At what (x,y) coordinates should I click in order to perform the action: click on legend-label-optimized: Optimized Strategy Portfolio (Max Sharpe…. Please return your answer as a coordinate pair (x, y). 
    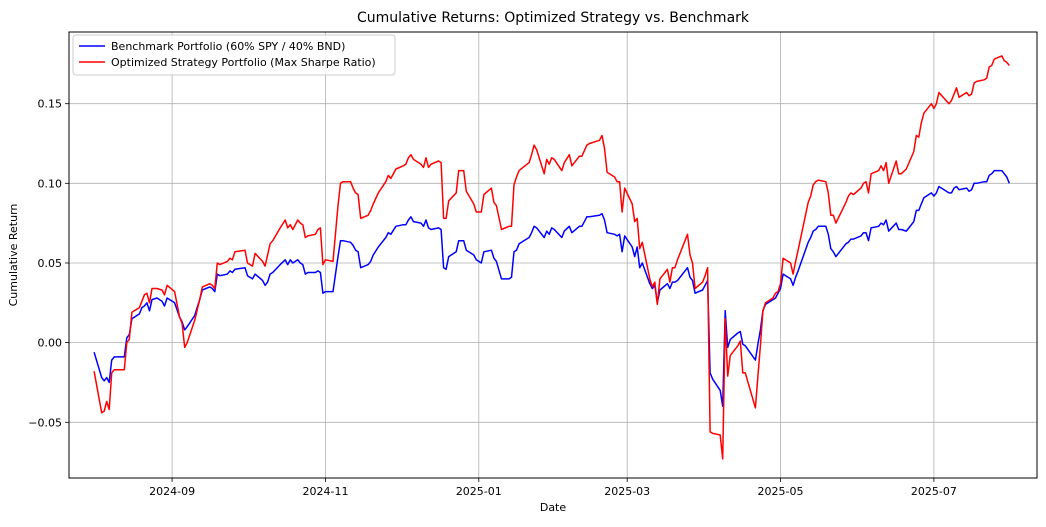
    Looking at the image, I should click on (243, 62).